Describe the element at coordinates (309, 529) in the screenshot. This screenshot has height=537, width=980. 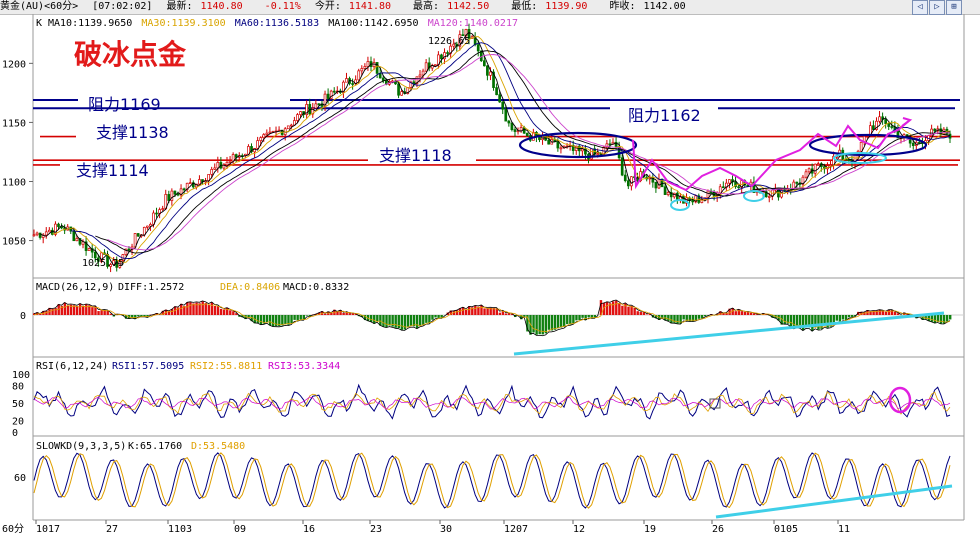
I see `x-tick: 16` at that location.